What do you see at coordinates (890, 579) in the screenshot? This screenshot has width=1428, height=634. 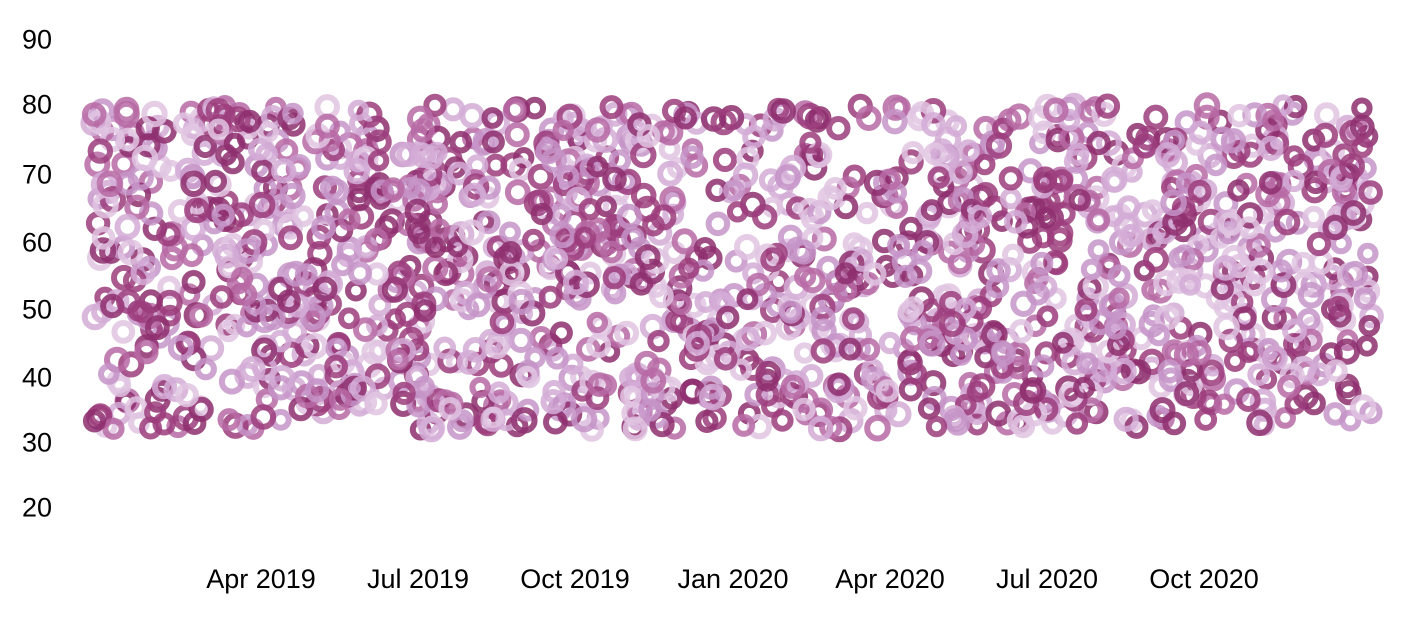 I see `x-tick-label-apr-2020: Apr 2020` at bounding box center [890, 579].